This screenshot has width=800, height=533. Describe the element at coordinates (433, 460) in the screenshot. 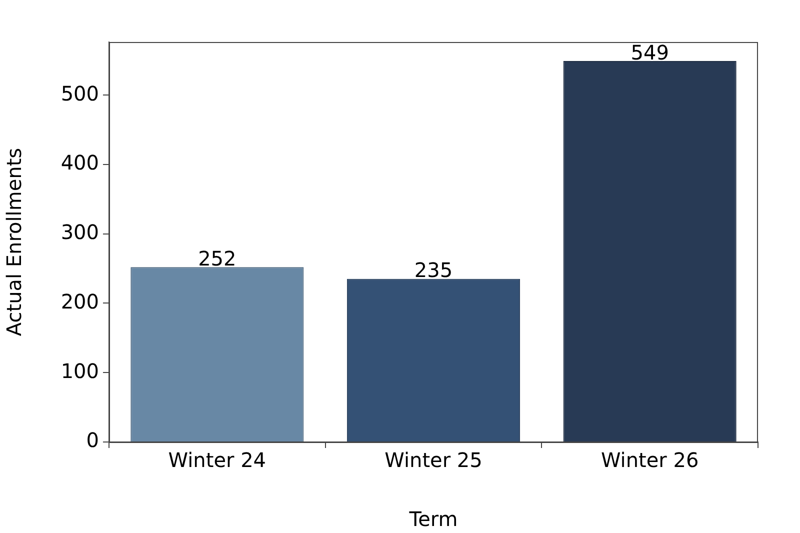

I see `x-tick-label: Winter 25` at that location.